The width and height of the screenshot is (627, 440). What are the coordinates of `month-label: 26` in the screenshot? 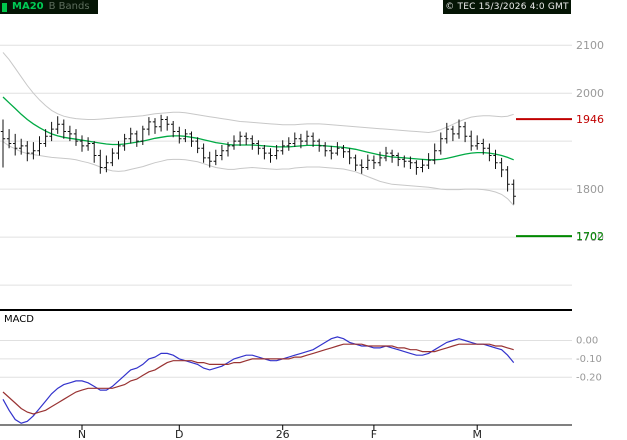 It's located at (283, 434).